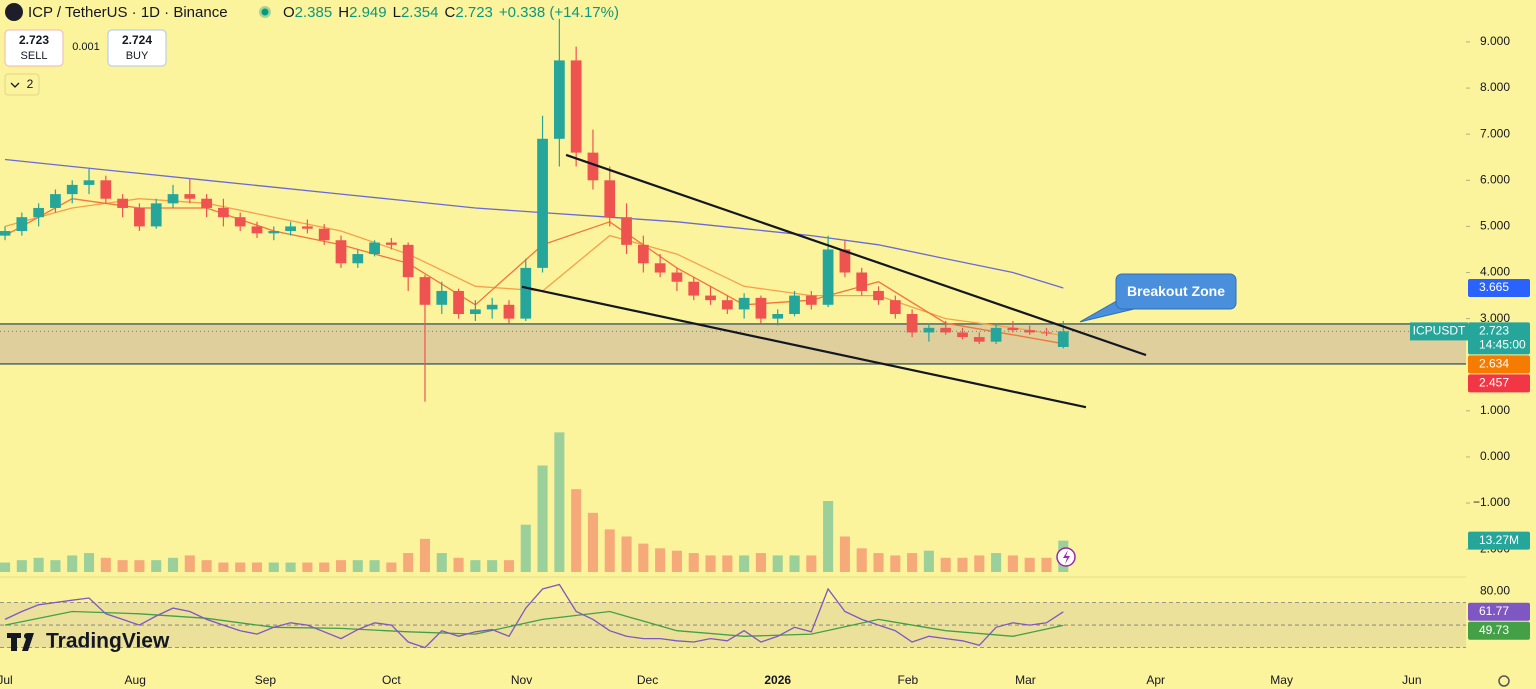 This screenshot has width=1536, height=689. Describe the element at coordinates (534, 623) in the screenshot. I see `rsi-ma` at that location.